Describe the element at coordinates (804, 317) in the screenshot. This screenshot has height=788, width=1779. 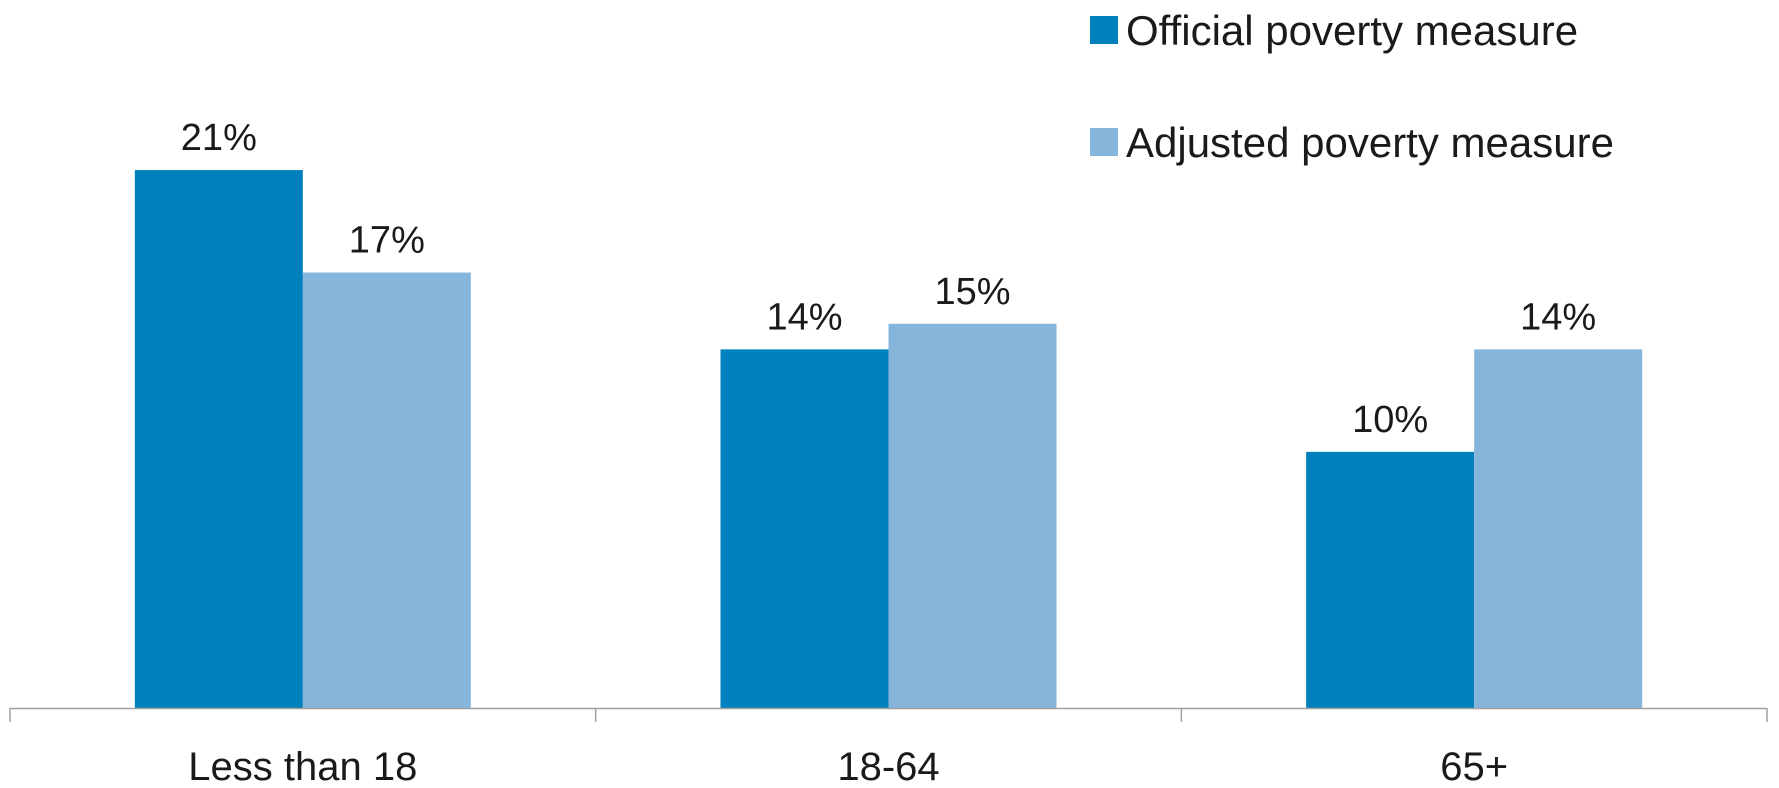
I see `data-label-official-2: 14%` at that location.